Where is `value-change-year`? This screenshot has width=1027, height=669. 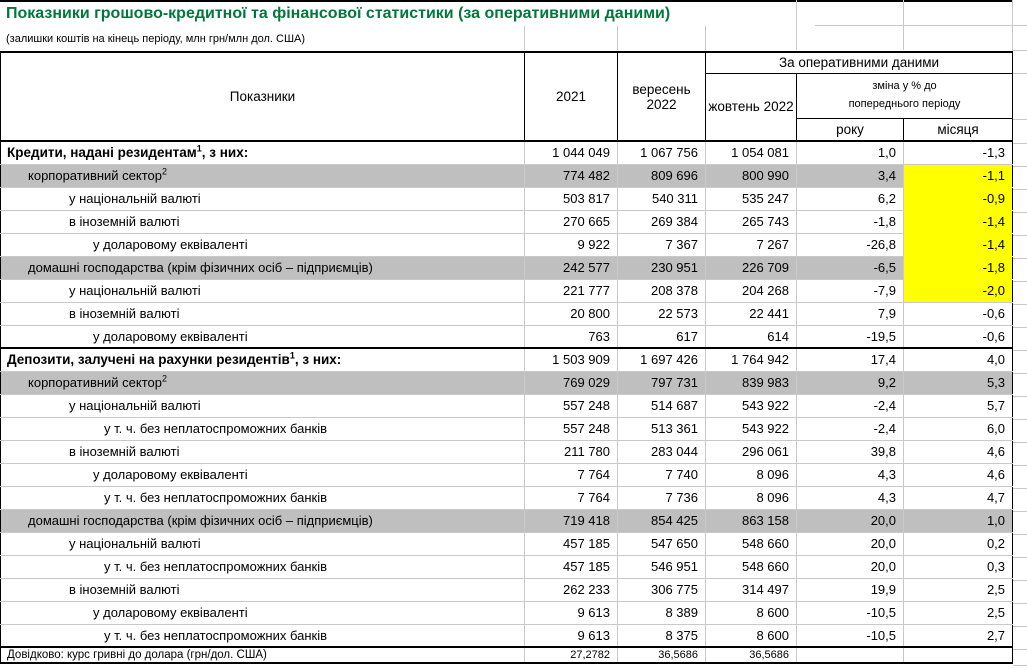
value-change-year is located at coordinates (850, 655).